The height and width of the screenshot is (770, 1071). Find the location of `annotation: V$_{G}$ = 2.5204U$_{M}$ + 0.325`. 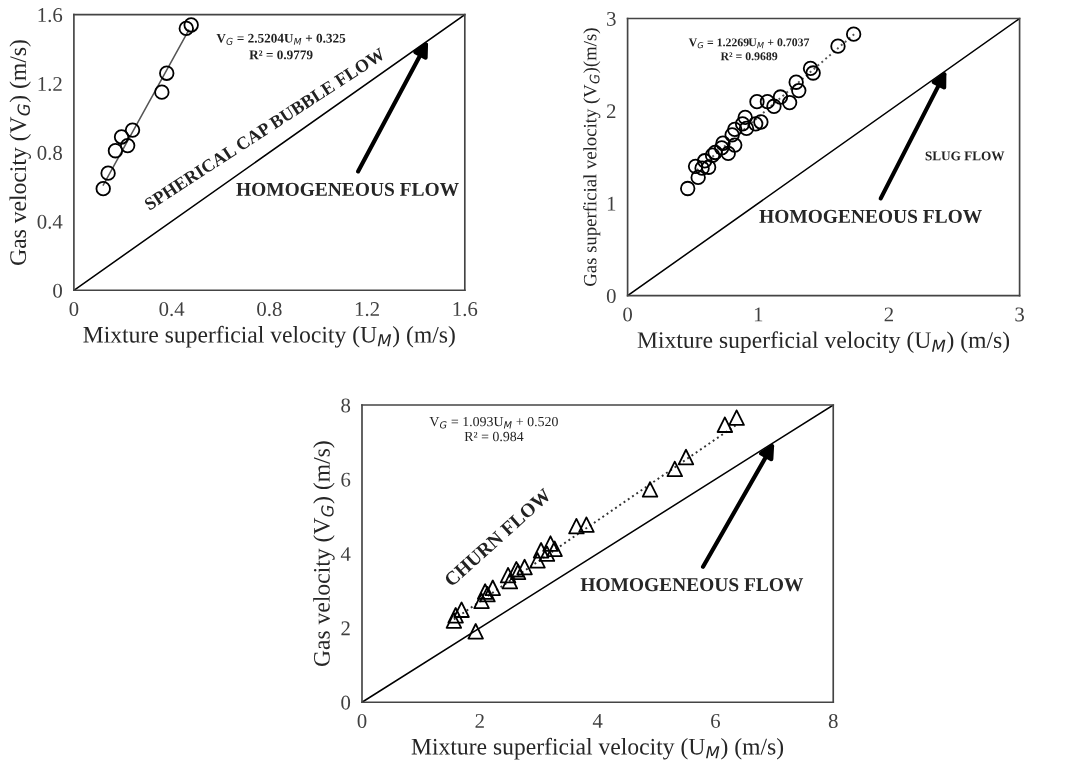

annotation: V$_{G}$ = 2.5204U$_{M}$ + 0.325 is located at coordinates (281, 39).